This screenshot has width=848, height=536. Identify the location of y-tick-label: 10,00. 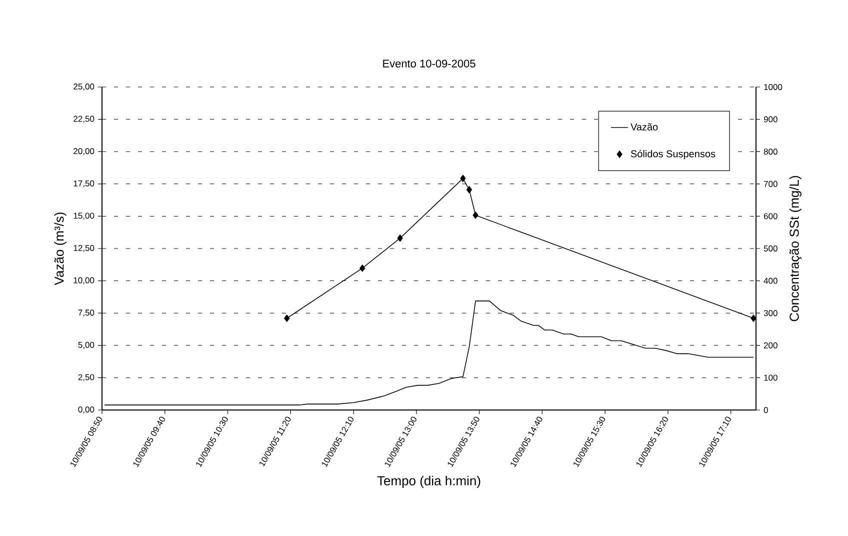
(84, 280).